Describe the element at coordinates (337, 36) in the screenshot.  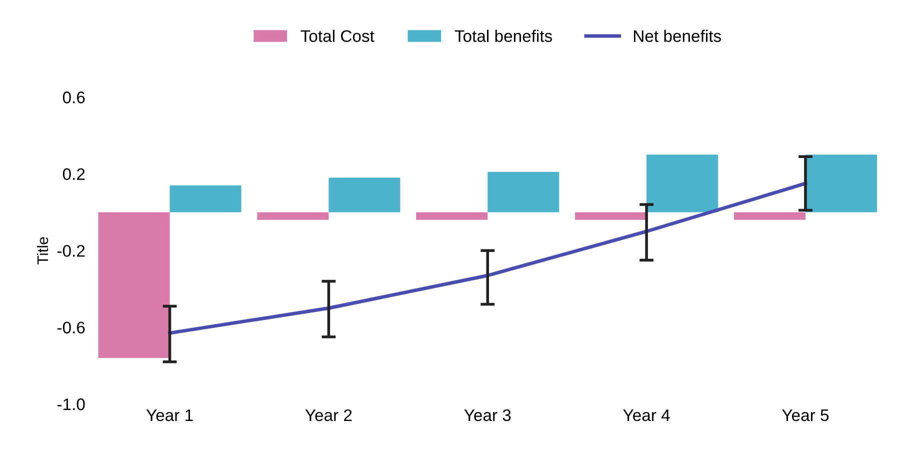
I see `legend-label: Total Cost` at that location.